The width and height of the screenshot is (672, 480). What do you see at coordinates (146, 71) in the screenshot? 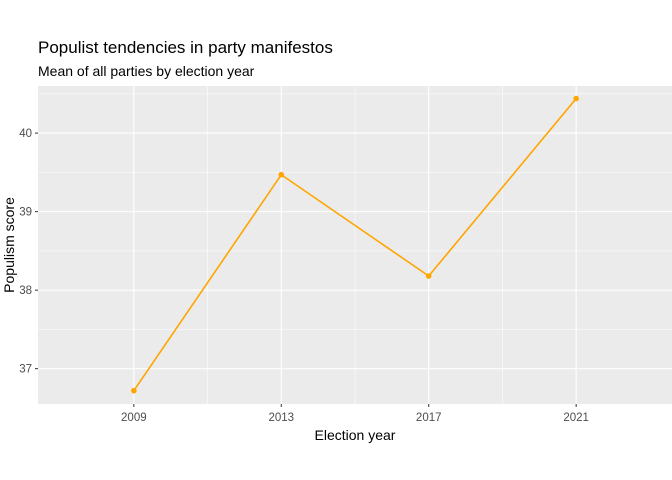
I see `chart-subtitle: Mean of all parties by election year` at bounding box center [146, 71].